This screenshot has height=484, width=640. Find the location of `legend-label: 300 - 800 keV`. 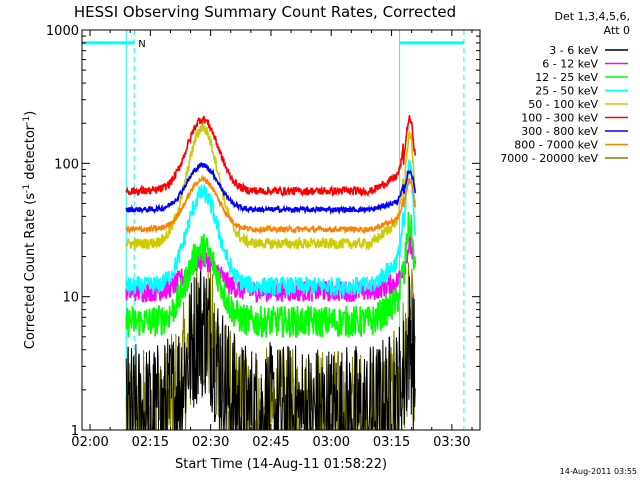

legend-label: 300 - 800 keV is located at coordinates (559, 131).